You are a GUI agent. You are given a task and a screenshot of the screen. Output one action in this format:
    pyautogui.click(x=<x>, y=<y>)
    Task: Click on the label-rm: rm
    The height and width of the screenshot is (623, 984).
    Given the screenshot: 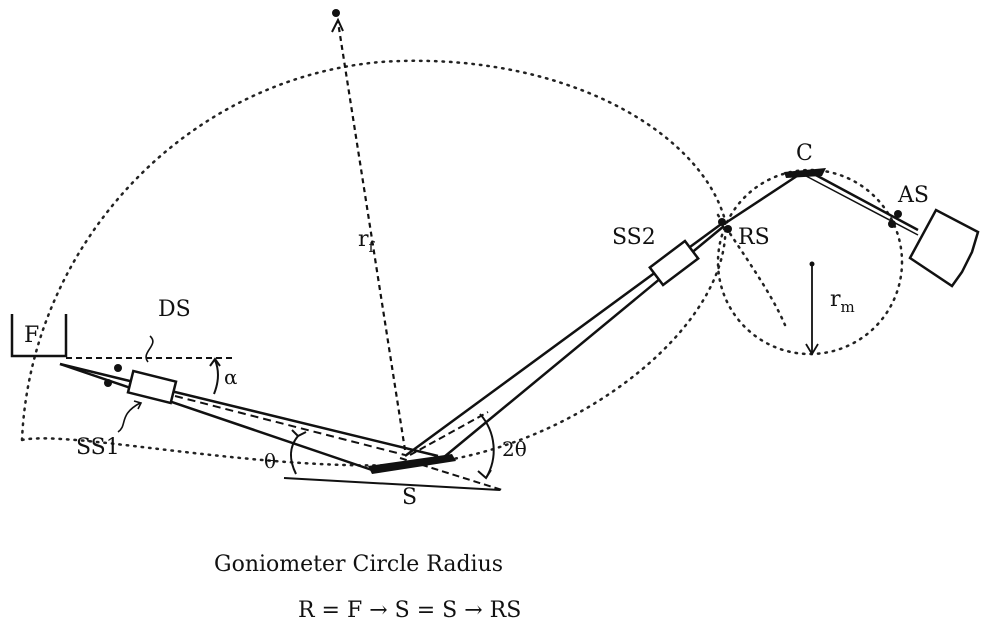 What is the action you would take?
    pyautogui.click(x=842, y=301)
    